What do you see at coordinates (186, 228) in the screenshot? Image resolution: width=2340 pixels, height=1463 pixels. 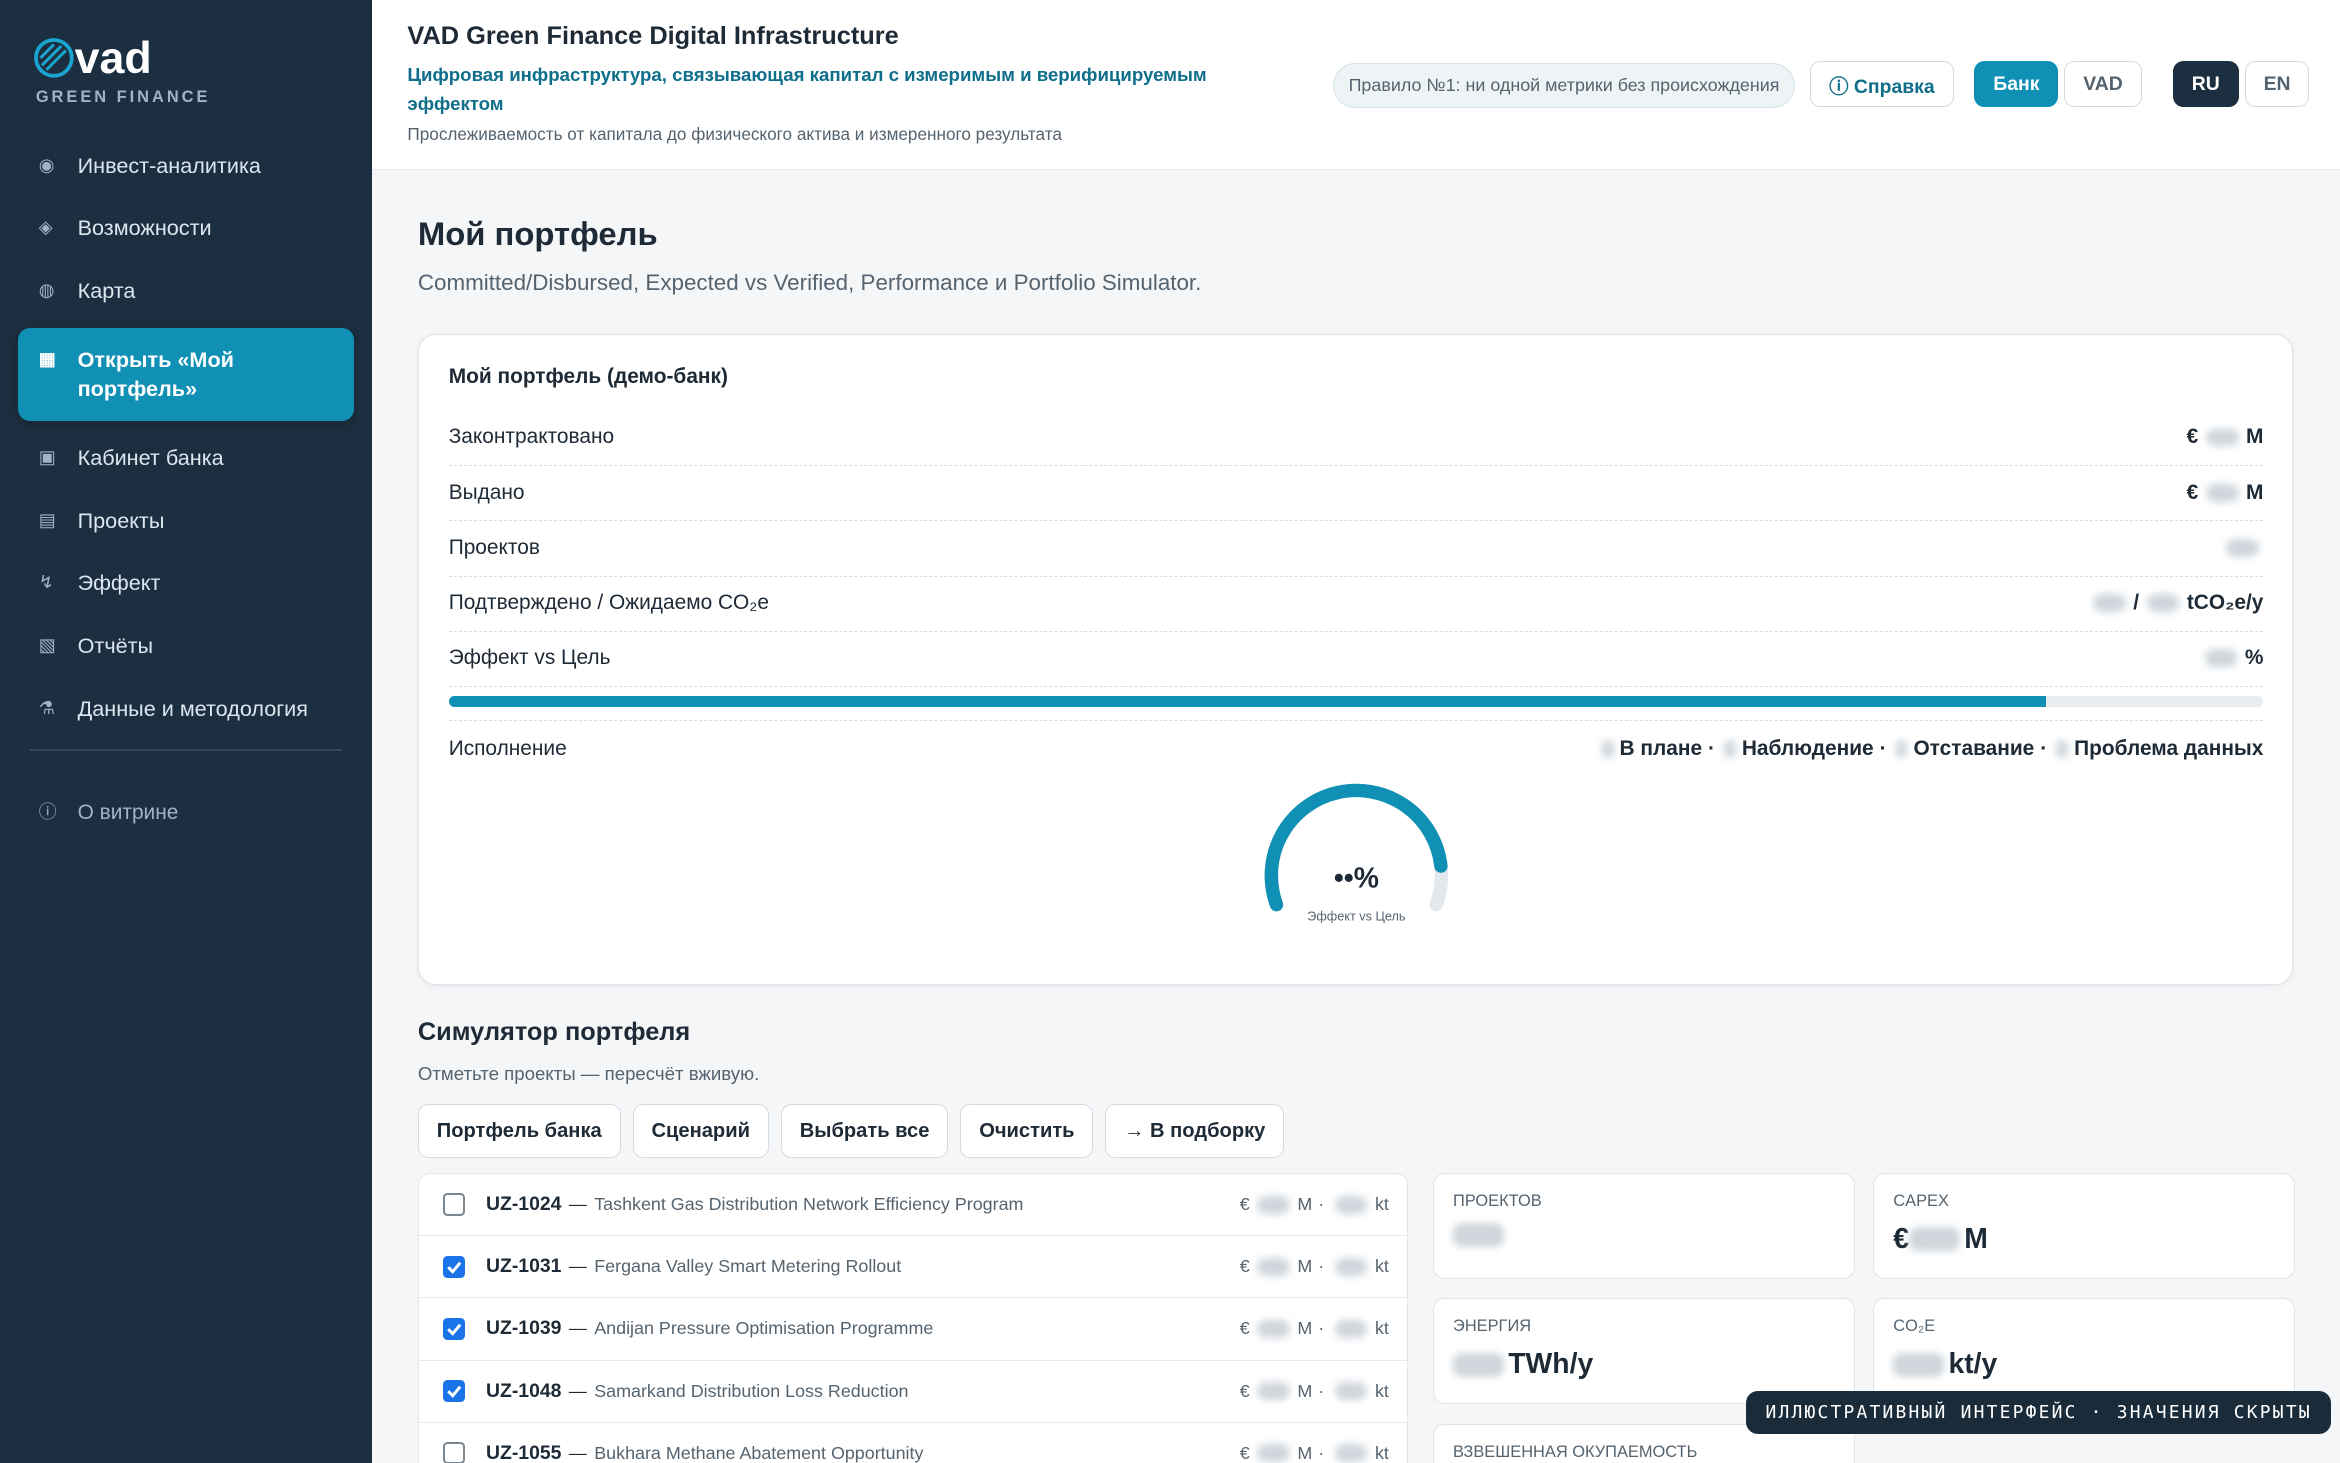 I see `nav-item: ◈ Возможности` at bounding box center [186, 228].